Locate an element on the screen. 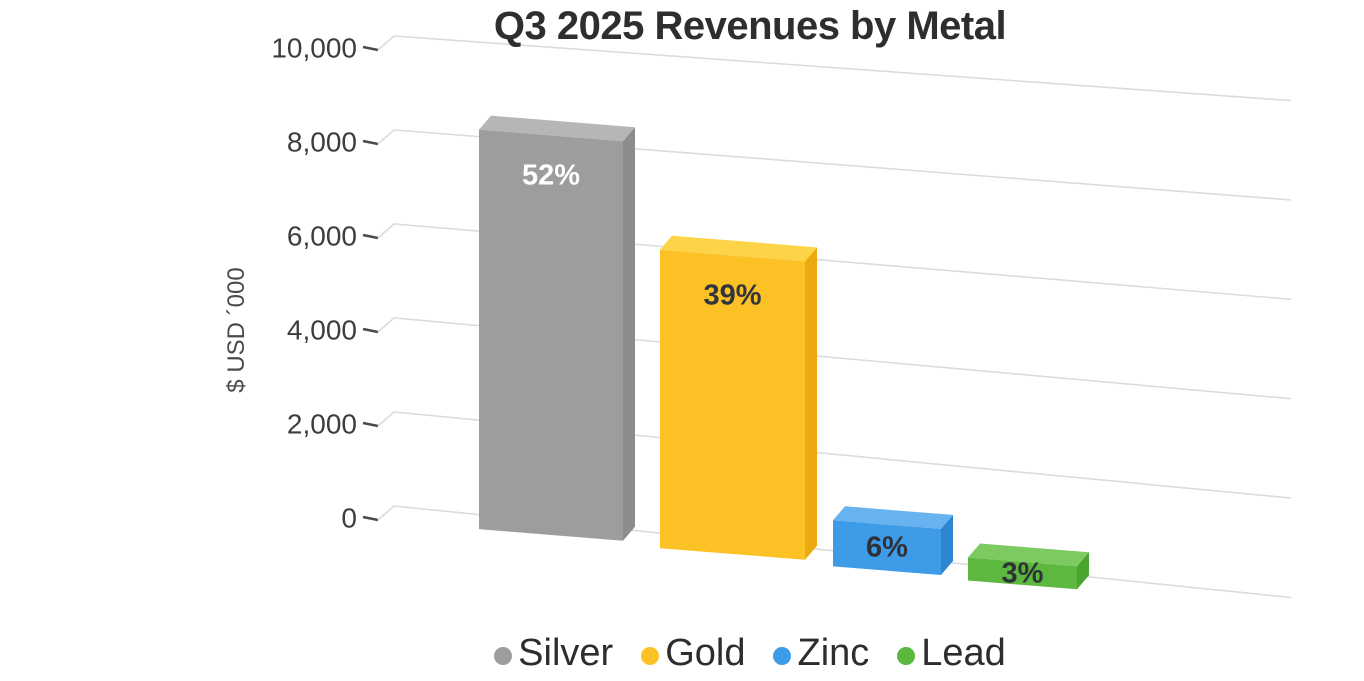 The width and height of the screenshot is (1364, 681). legend-dot-zinc is located at coordinates (782, 656).